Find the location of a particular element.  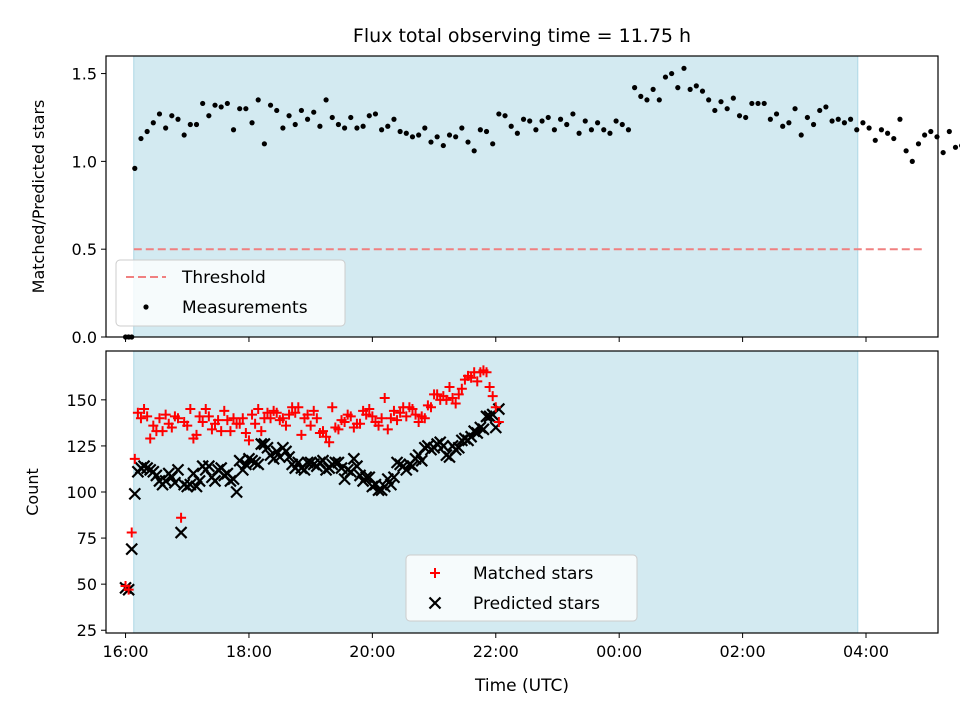

y-tick-label: 75 is located at coordinates (87, 538).